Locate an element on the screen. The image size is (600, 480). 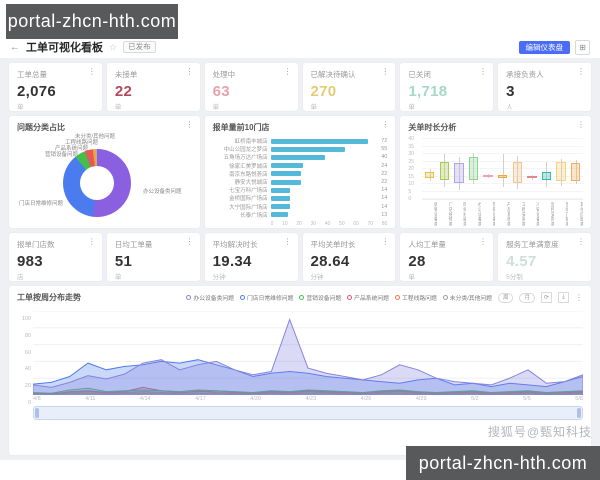
x-tick: 0 is located at coordinates (272, 223).